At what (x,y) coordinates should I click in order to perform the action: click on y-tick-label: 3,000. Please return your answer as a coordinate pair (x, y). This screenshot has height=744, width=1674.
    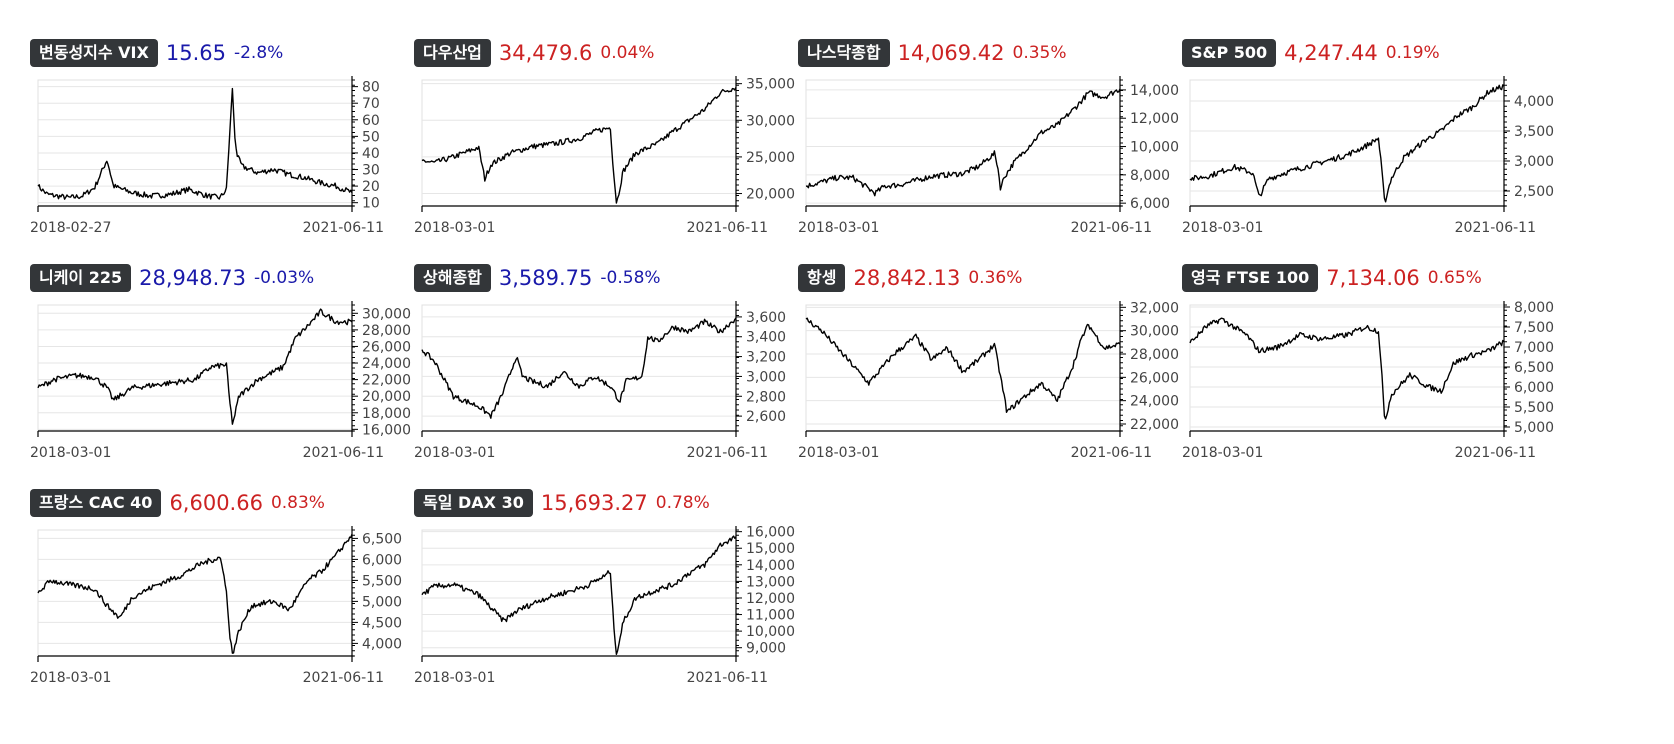
    Looking at the image, I should click on (1534, 162).